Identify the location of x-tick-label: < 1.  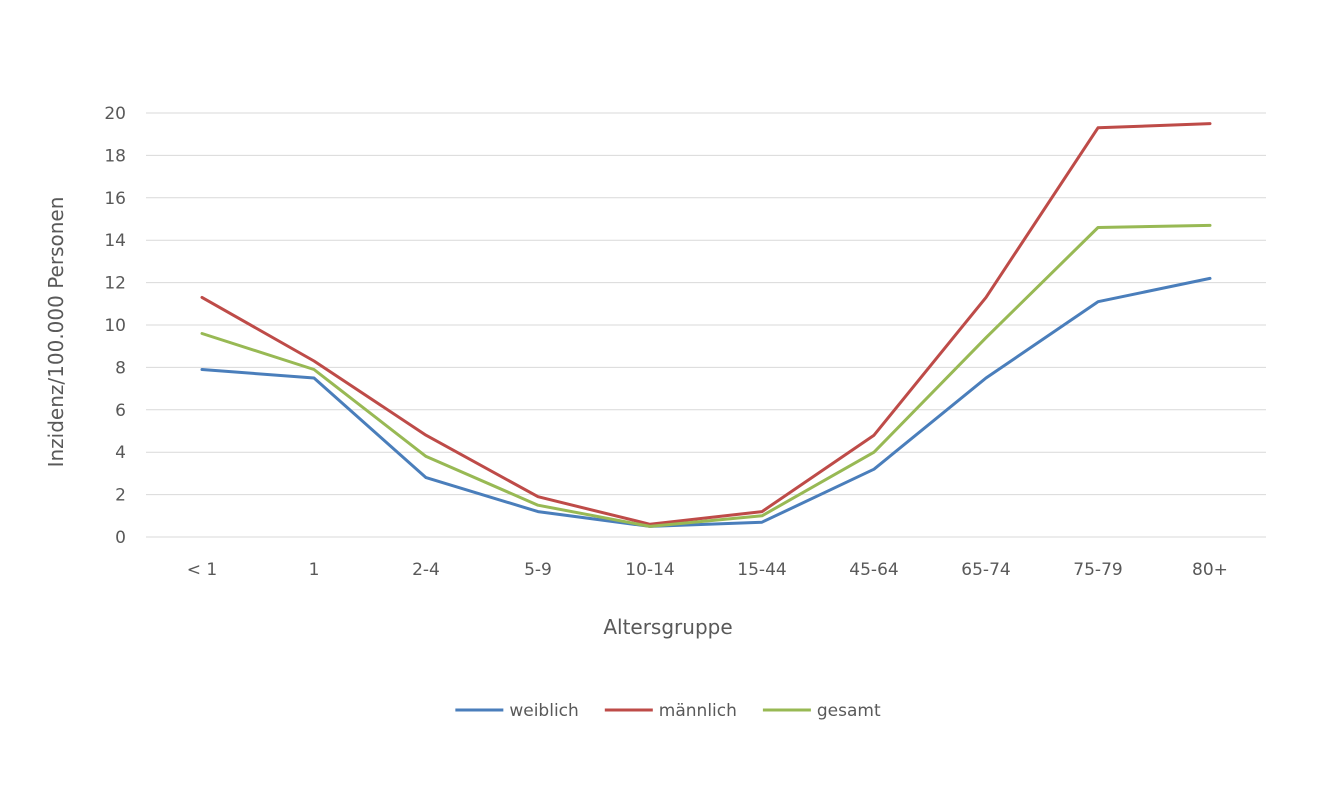
(202, 570).